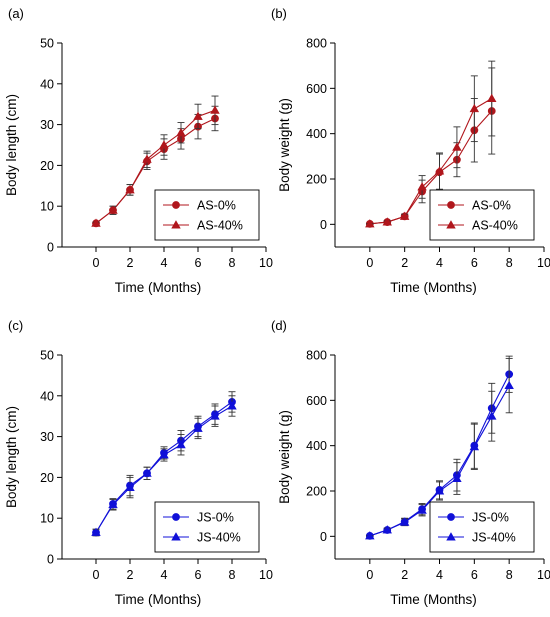 This screenshot has width=550, height=617. I want to click on y-tick-label-c: 40, so click(47, 396).